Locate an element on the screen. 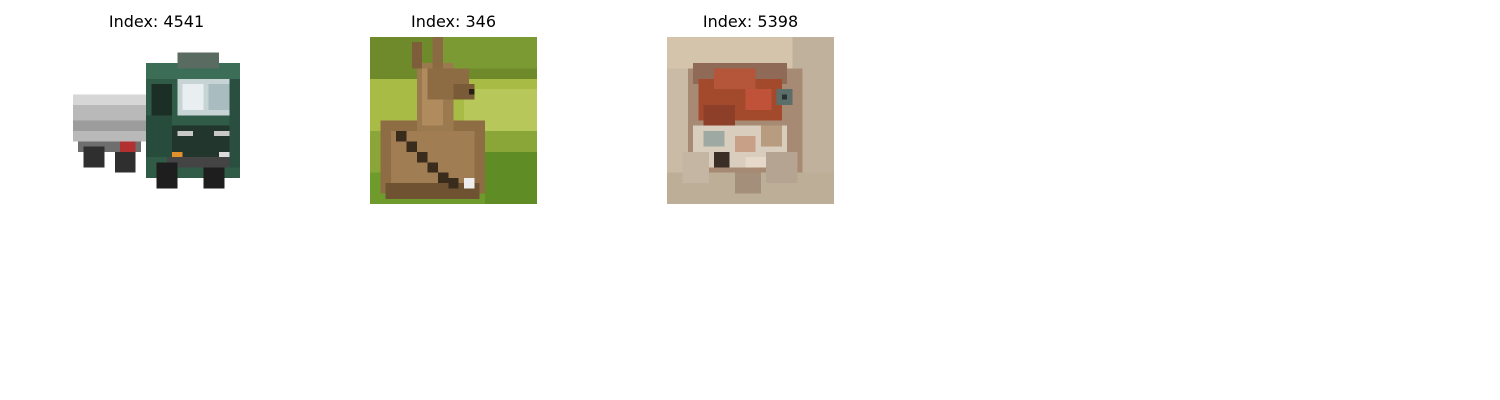 This screenshot has width=1500, height=400. deer-thumbnail is located at coordinates (453, 120).